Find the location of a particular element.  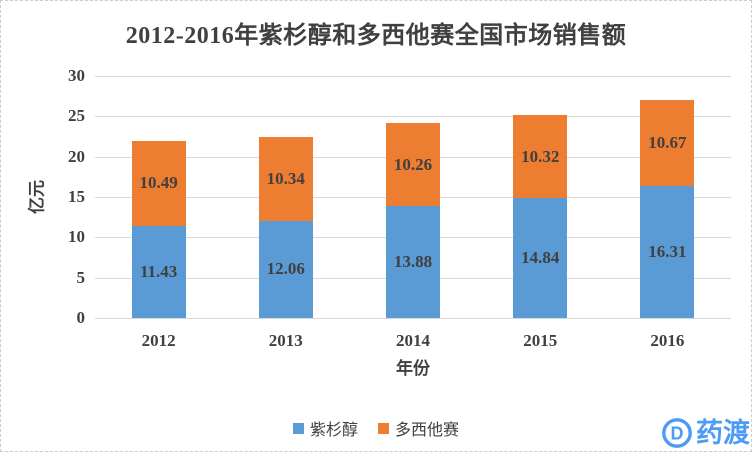

bar-value-label: 10.67 is located at coordinates (667, 143).